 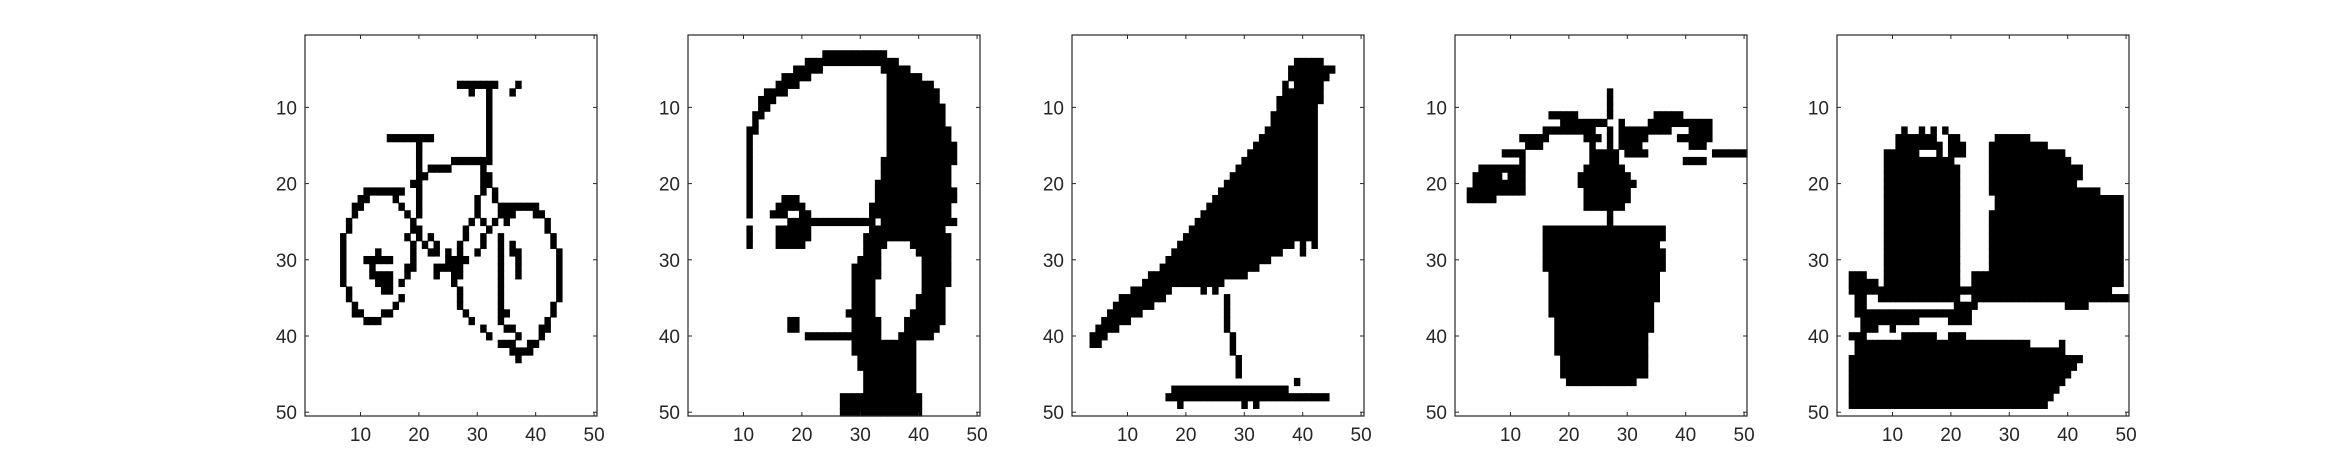 What do you see at coordinates (669, 261) in the screenshot?
I see `y-tick-label: 30` at bounding box center [669, 261].